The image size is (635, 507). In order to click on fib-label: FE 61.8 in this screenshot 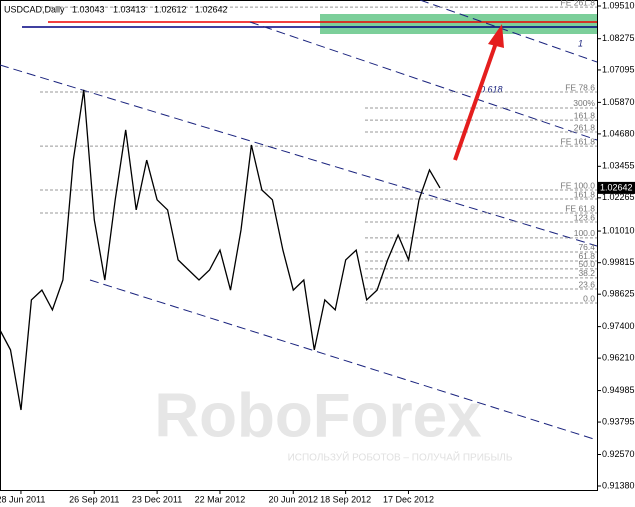, I will do `click(580, 208)`.